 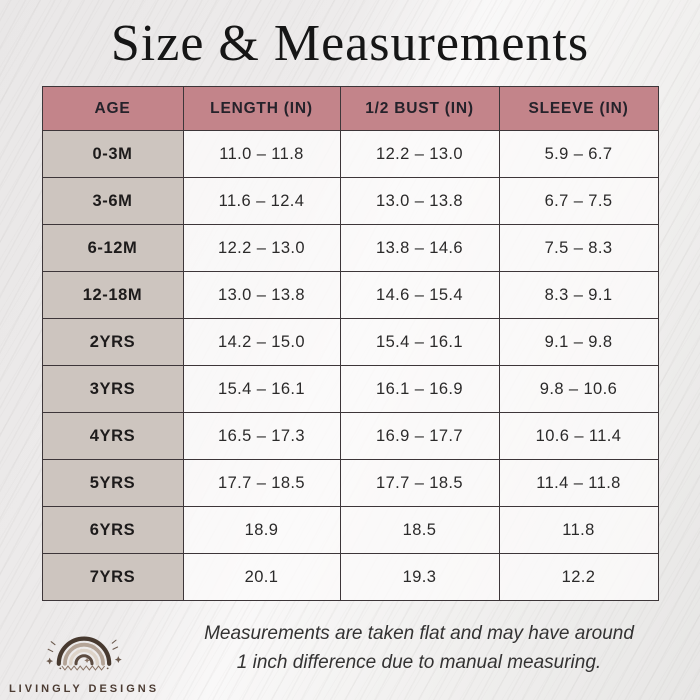 What do you see at coordinates (419, 577) in the screenshot?
I see `bust-cell: 19.3` at bounding box center [419, 577].